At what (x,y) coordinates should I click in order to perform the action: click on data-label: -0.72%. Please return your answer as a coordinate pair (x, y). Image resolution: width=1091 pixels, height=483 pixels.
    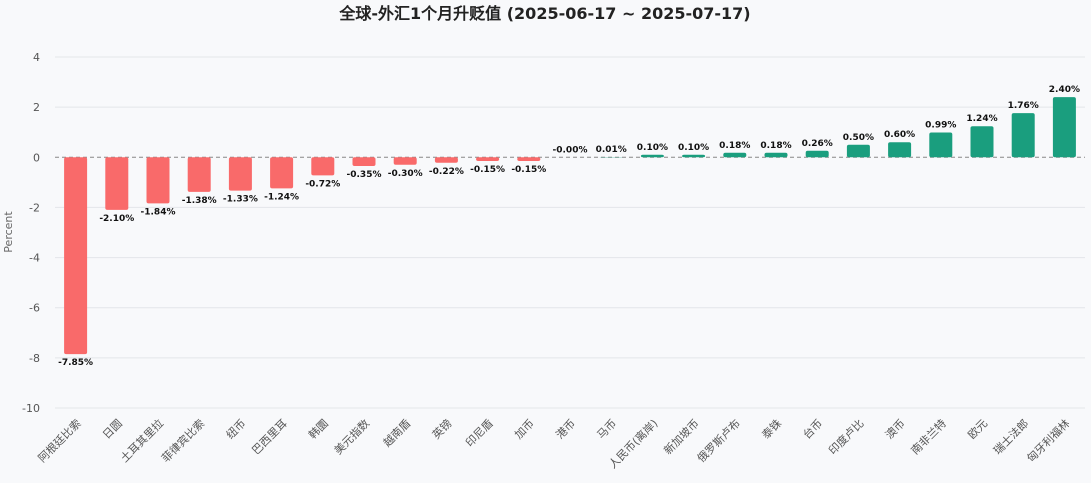
    Looking at the image, I should click on (322, 184).